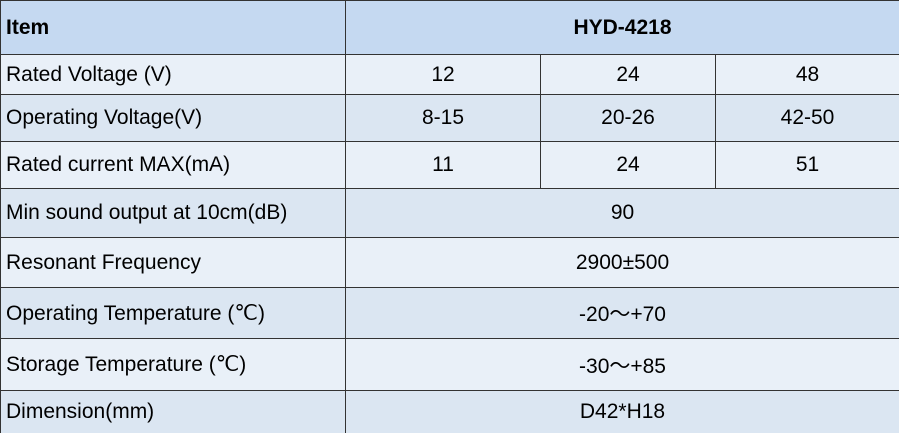  I want to click on table-row: Rated Voltage (V) 12 24 48, so click(449, 74).